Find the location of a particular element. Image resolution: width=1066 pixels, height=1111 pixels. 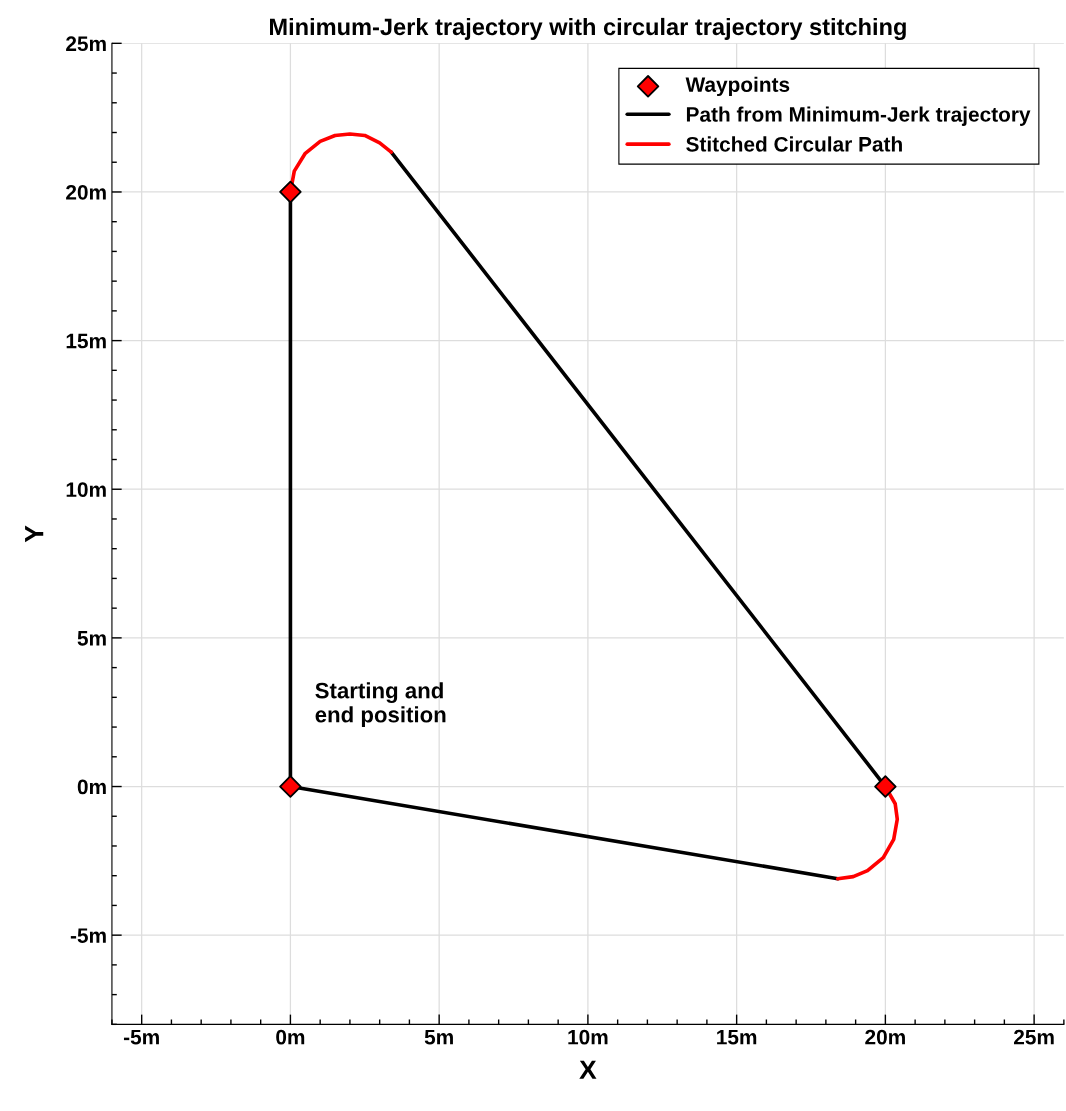

x-tick-label: 0m is located at coordinates (290, 1037).